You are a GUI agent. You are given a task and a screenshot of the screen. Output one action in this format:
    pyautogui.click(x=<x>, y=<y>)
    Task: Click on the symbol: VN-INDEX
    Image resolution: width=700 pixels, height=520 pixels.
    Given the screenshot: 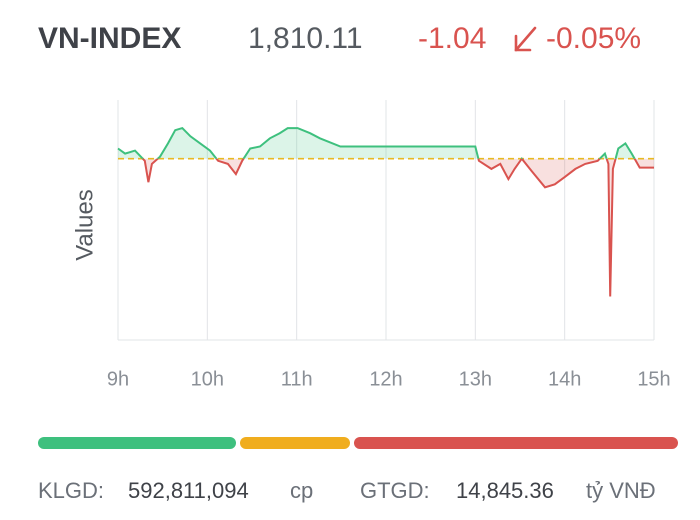 What is the action you would take?
    pyautogui.click(x=109, y=38)
    